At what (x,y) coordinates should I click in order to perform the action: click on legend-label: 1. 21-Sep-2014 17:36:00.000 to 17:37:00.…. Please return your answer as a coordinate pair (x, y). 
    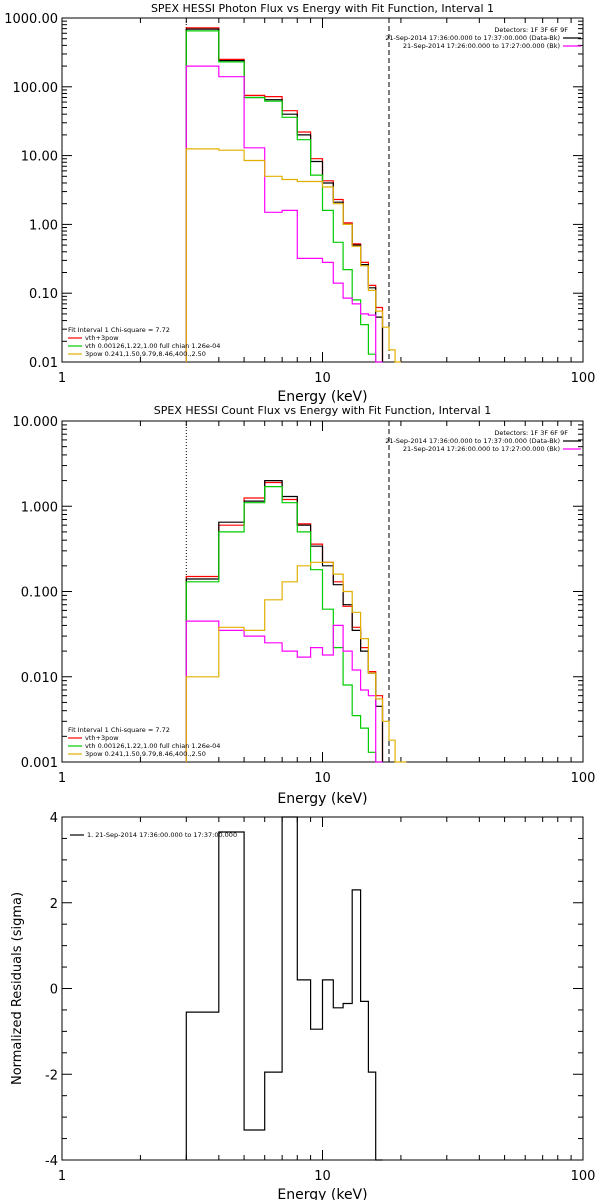
    Looking at the image, I should click on (162, 835).